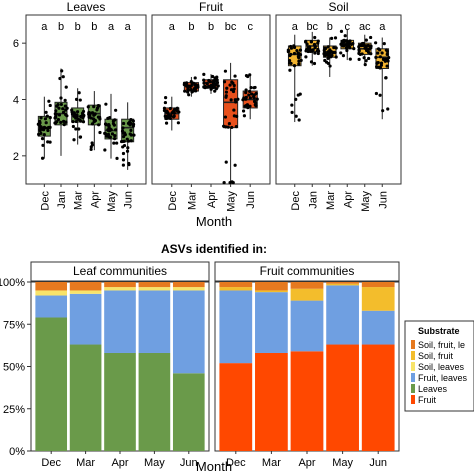 The width and height of the screenshot is (474, 474). Describe the element at coordinates (378, 285) in the screenshot. I see `bar-segment-soil-fruit-le` at that location.